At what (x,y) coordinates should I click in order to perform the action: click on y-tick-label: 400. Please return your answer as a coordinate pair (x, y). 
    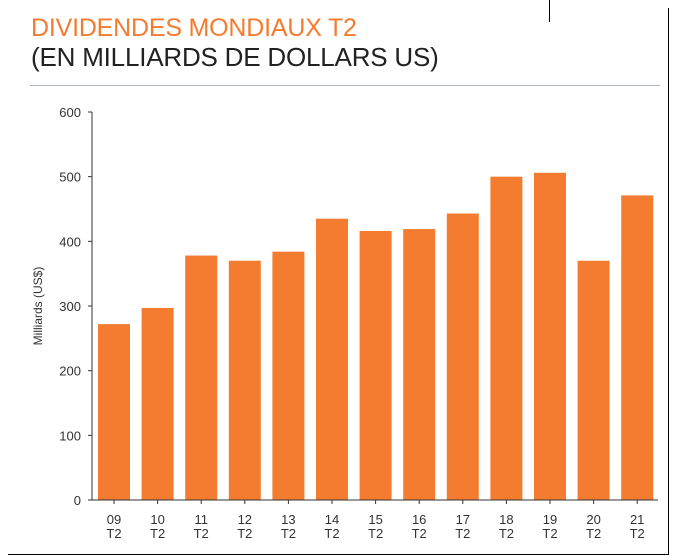
    Looking at the image, I should click on (70, 241).